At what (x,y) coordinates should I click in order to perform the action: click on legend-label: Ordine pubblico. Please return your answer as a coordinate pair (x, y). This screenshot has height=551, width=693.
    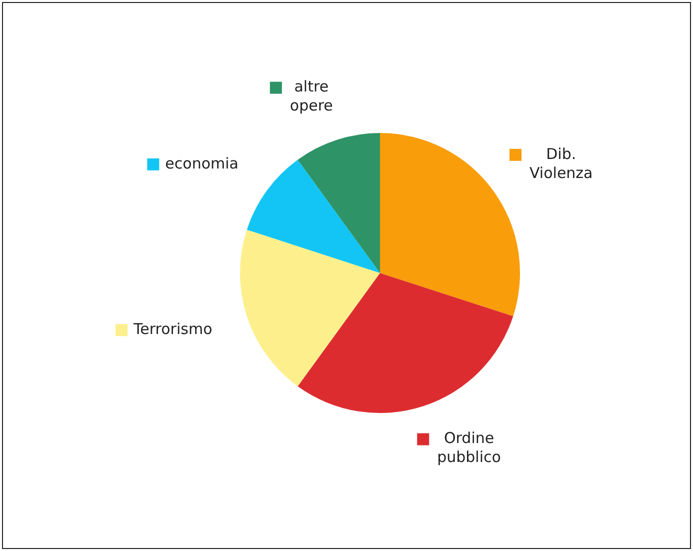
    Looking at the image, I should click on (469, 447).